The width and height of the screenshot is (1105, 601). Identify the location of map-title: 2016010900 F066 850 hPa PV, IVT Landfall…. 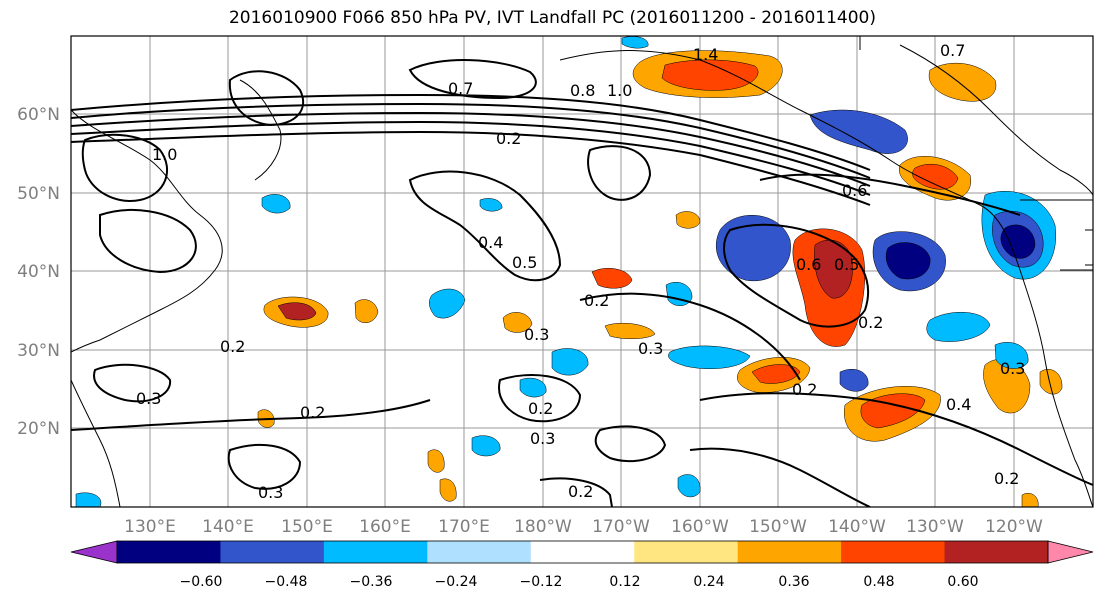
(552, 18).